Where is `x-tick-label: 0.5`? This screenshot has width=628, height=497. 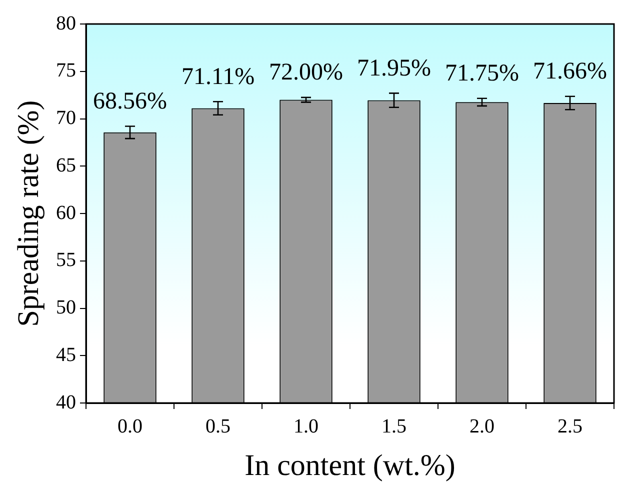 x-tick-label: 0.5 is located at coordinates (218, 426).